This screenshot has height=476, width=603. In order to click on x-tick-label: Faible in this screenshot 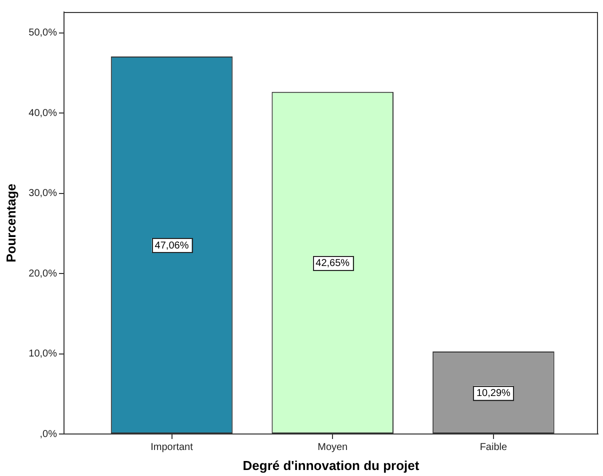, I will do `click(494, 447)`.